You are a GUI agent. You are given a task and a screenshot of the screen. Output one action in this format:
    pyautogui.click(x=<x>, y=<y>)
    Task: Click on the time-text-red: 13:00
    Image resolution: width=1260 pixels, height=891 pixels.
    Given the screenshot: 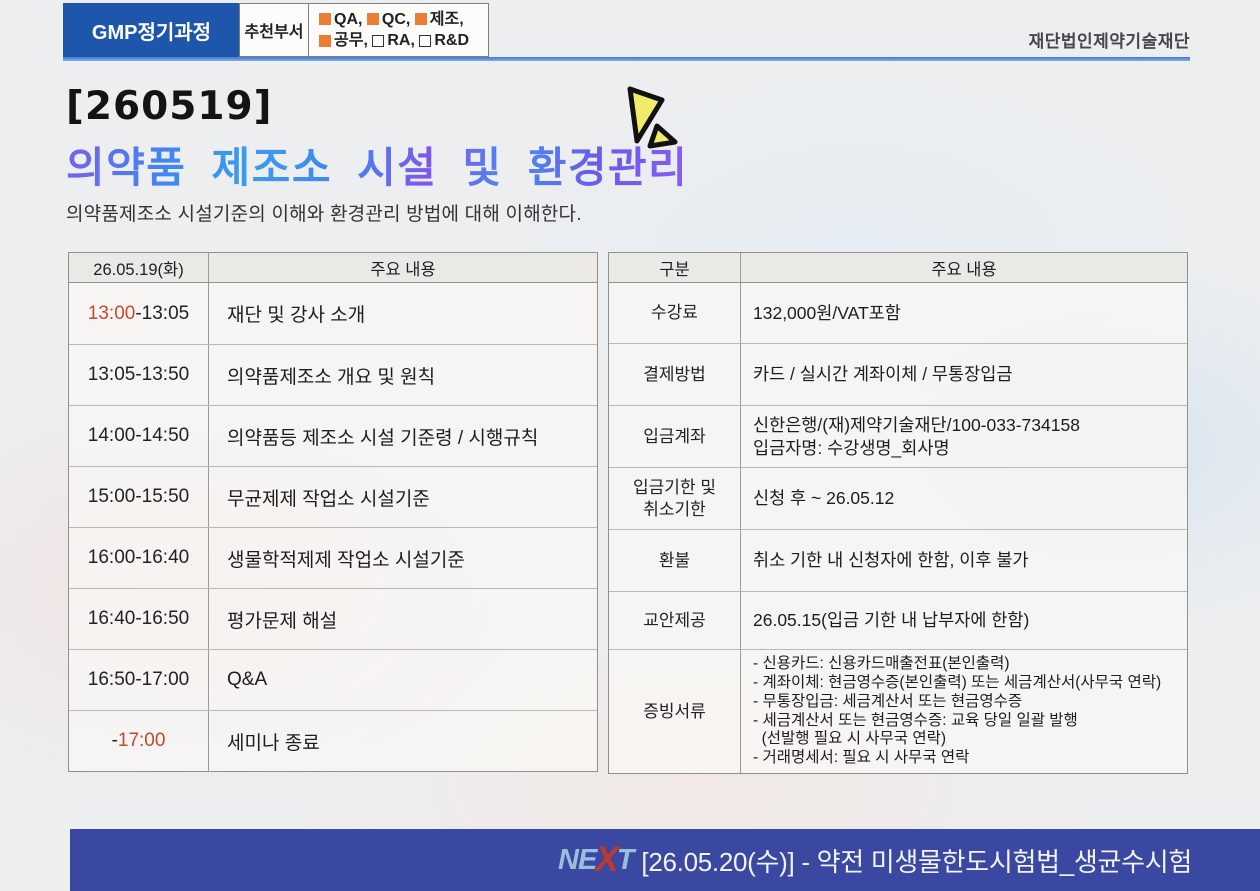 What is the action you would take?
    pyautogui.click(x=111, y=313)
    